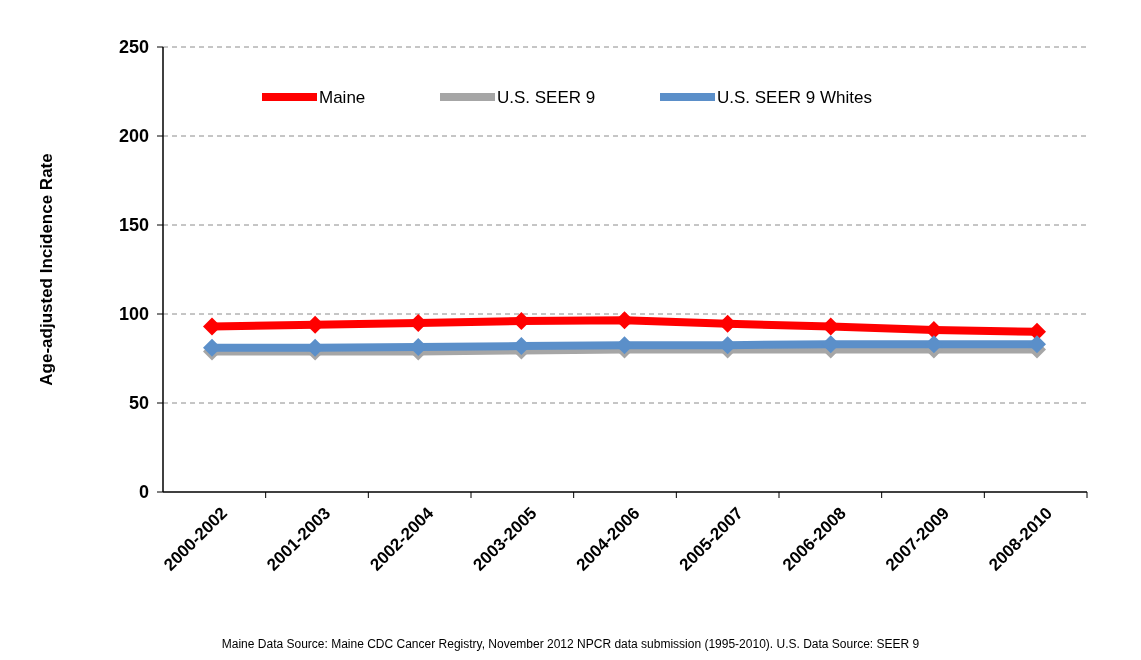 Image resolution: width=1141 pixels, height=660 pixels. What do you see at coordinates (143, 492) in the screenshot?
I see `y-tick-label: 0` at bounding box center [143, 492].